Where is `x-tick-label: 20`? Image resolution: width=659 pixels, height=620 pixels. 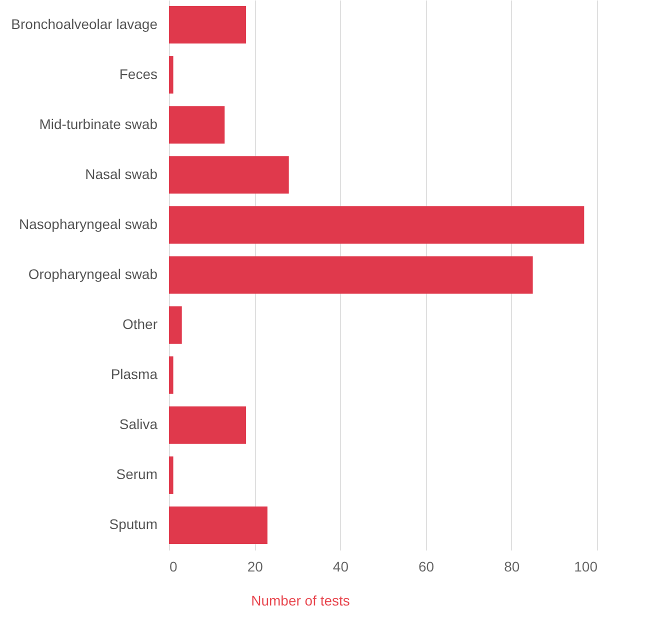 x-tick-label: 20 is located at coordinates (255, 566).